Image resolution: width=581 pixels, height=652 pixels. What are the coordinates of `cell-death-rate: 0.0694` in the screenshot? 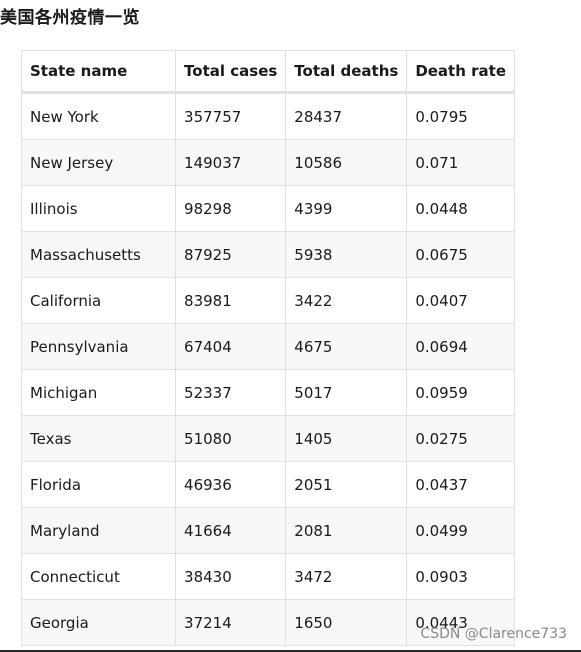 It's located at (460, 346).